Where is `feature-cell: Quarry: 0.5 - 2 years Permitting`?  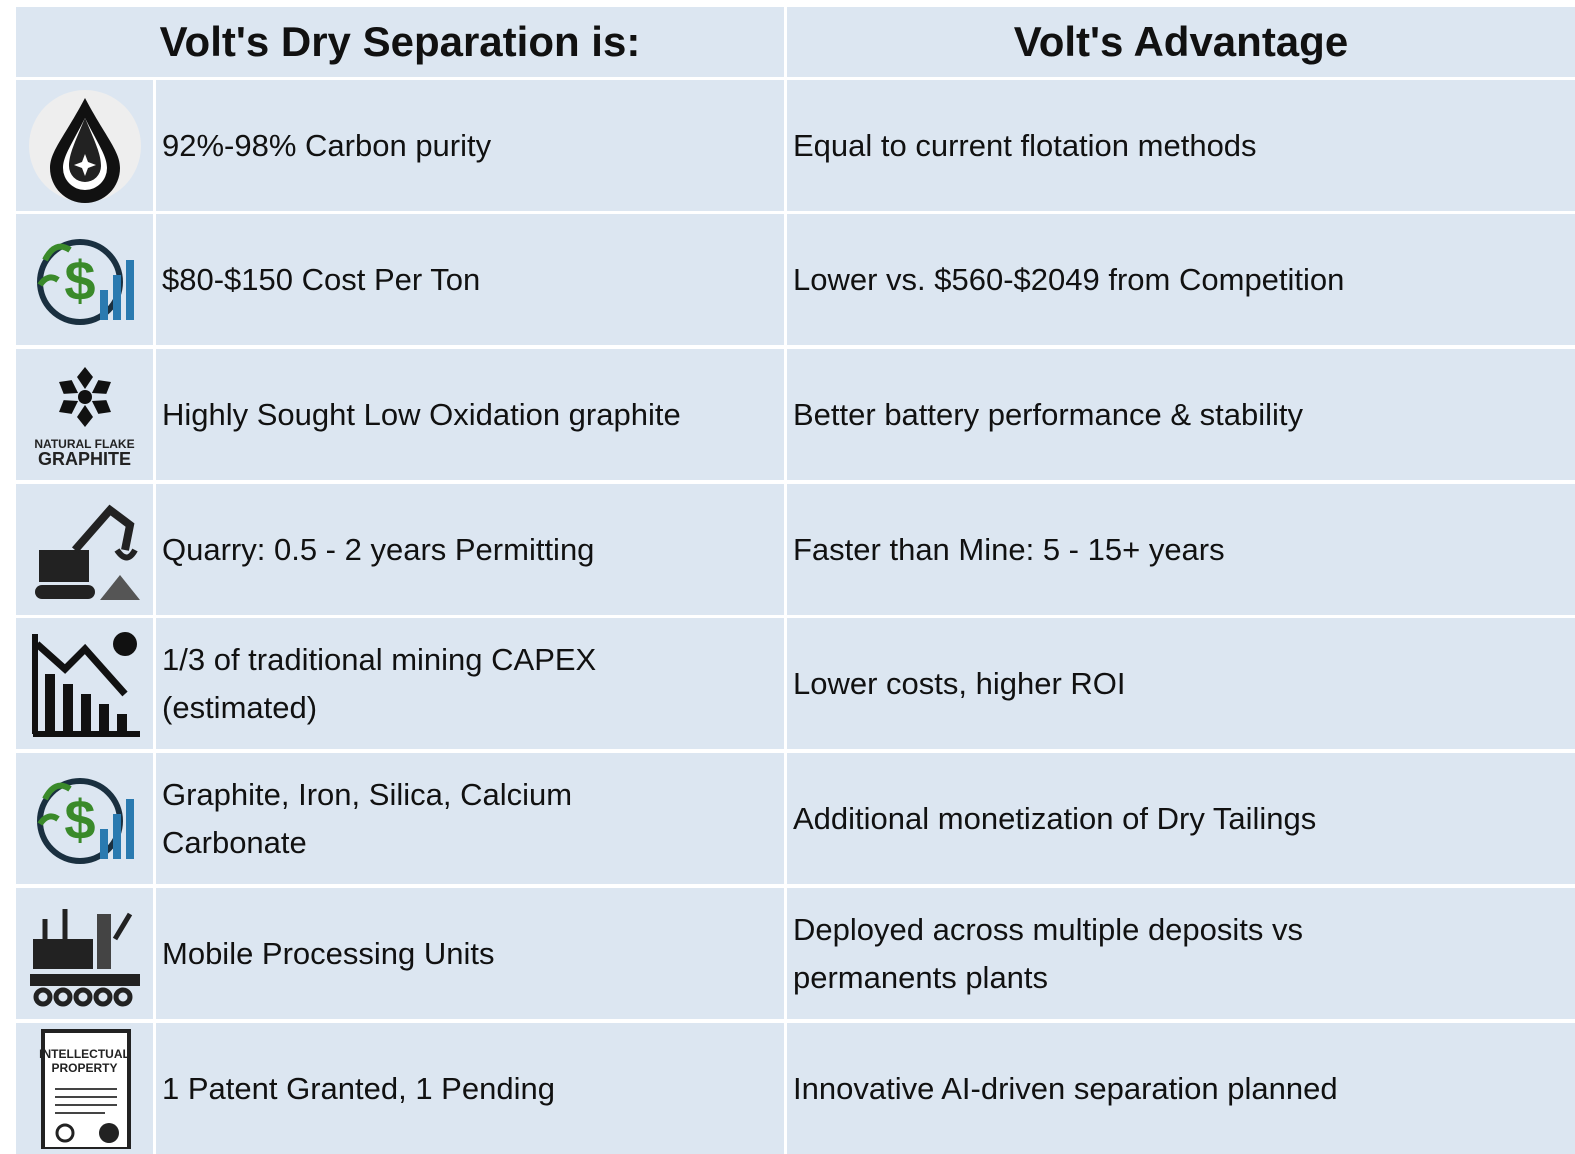
feature-cell: Quarry: 0.5 - 2 years Permitting is located at coordinates (470, 549).